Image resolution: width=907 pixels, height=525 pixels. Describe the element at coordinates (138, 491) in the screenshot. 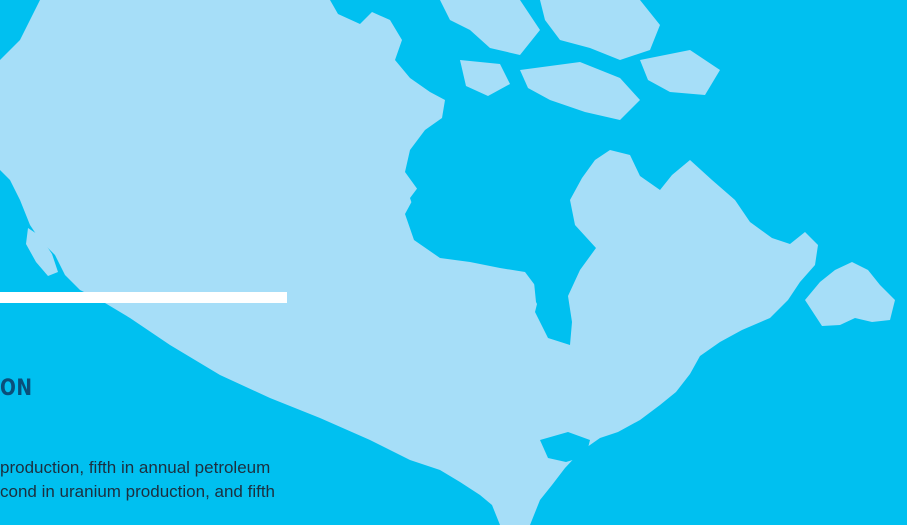

I see `body-line: cond in uranium production, and fifth` at that location.